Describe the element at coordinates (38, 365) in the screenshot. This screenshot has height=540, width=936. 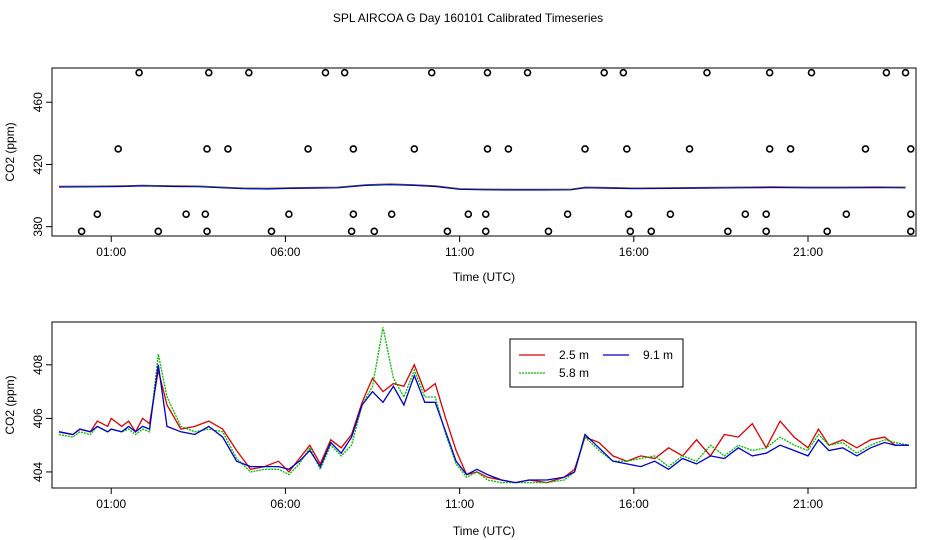
I see `bottom-y-tick-label: 408` at that location.